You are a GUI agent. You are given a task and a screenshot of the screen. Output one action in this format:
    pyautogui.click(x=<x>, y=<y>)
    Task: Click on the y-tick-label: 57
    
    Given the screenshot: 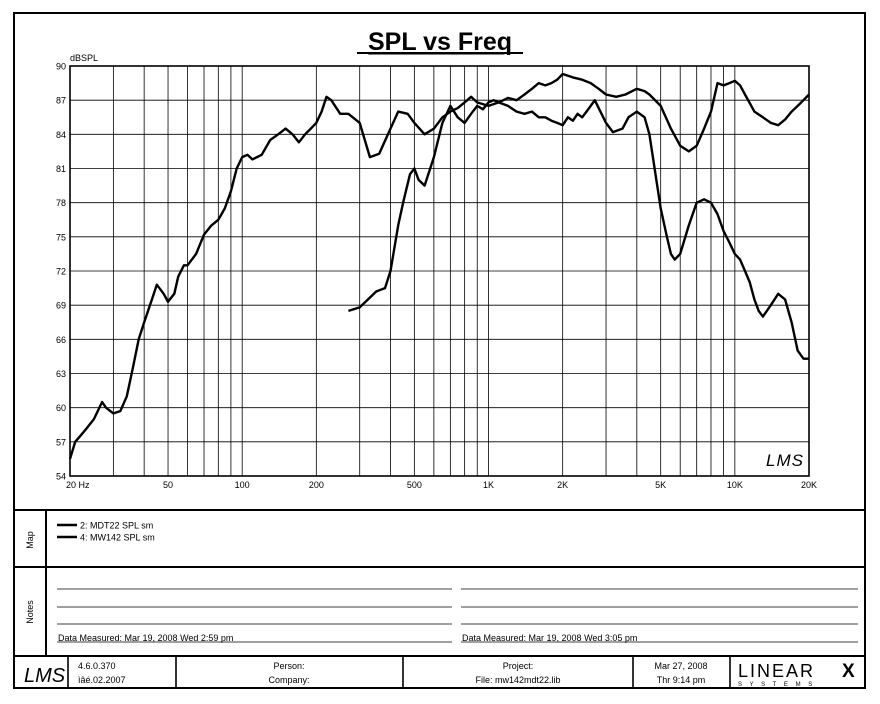 What is the action you would take?
    pyautogui.click(x=61, y=442)
    